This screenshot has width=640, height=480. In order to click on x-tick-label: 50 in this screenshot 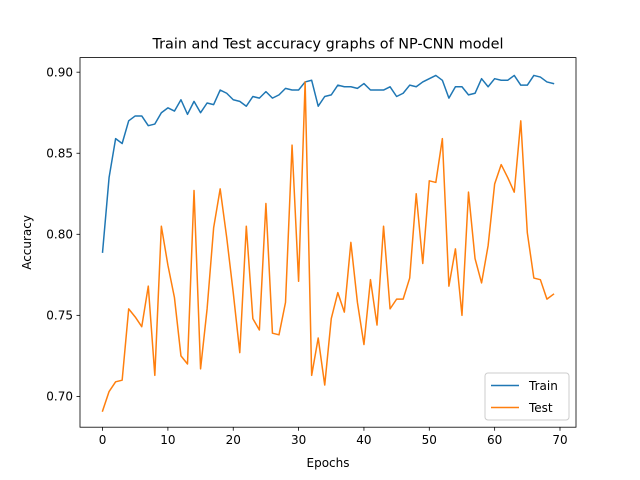, I will do `click(429, 440)`.